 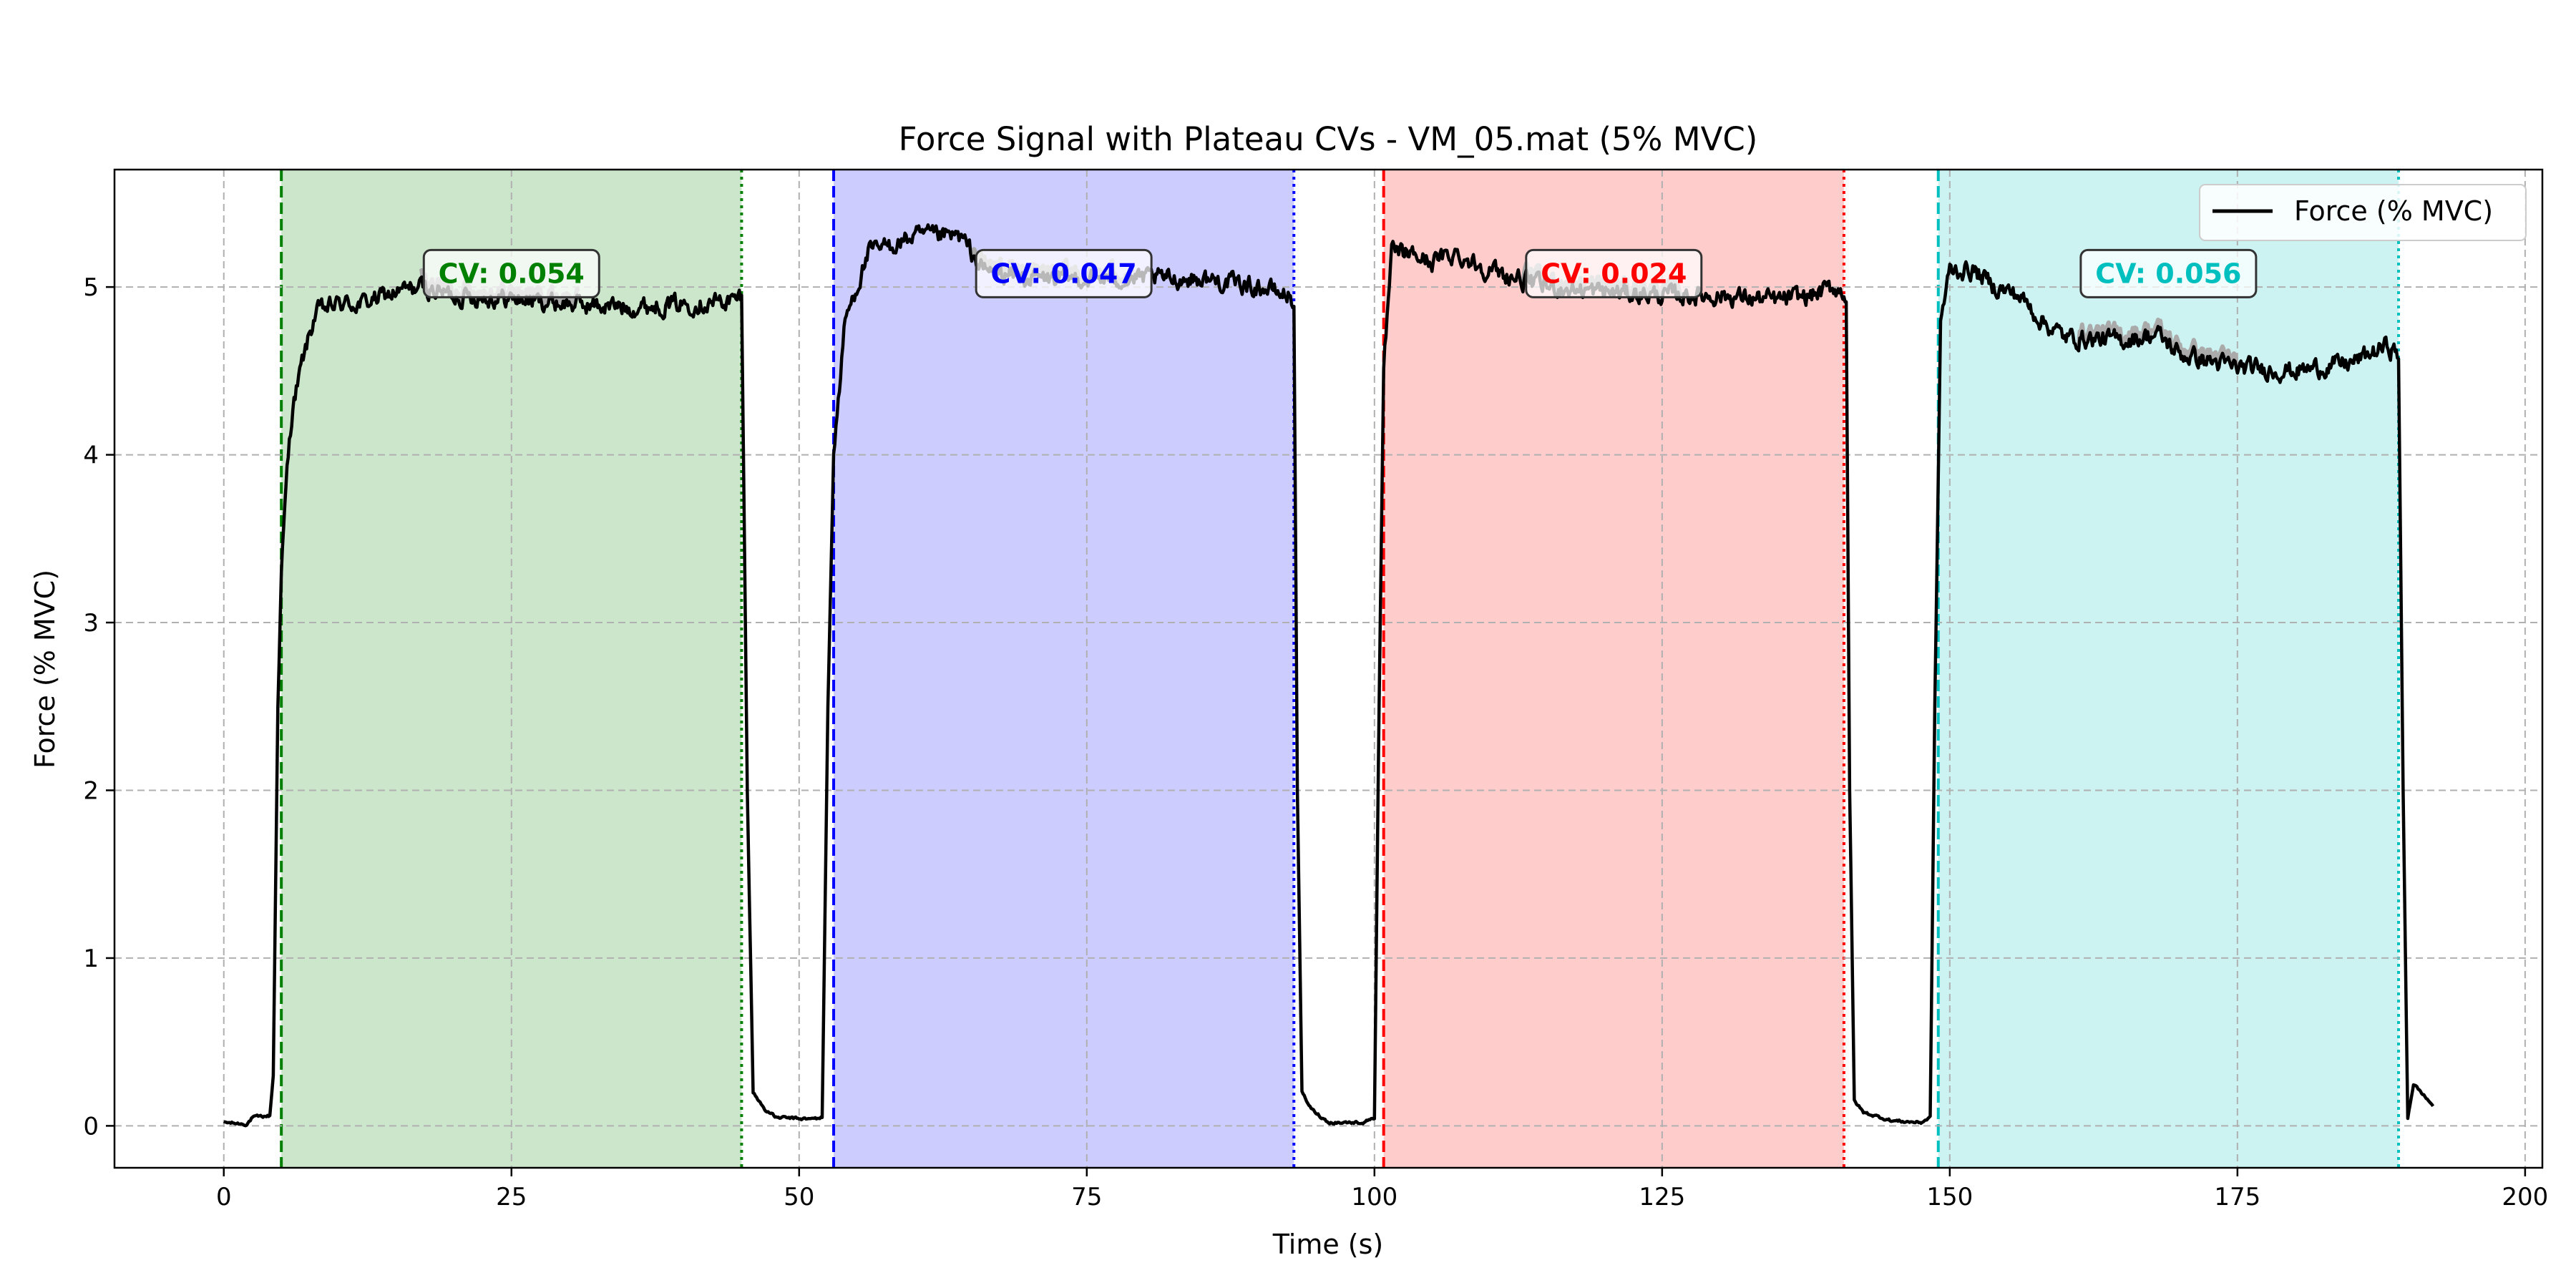 I want to click on x-tick-label: 150, so click(x=1949, y=1197).